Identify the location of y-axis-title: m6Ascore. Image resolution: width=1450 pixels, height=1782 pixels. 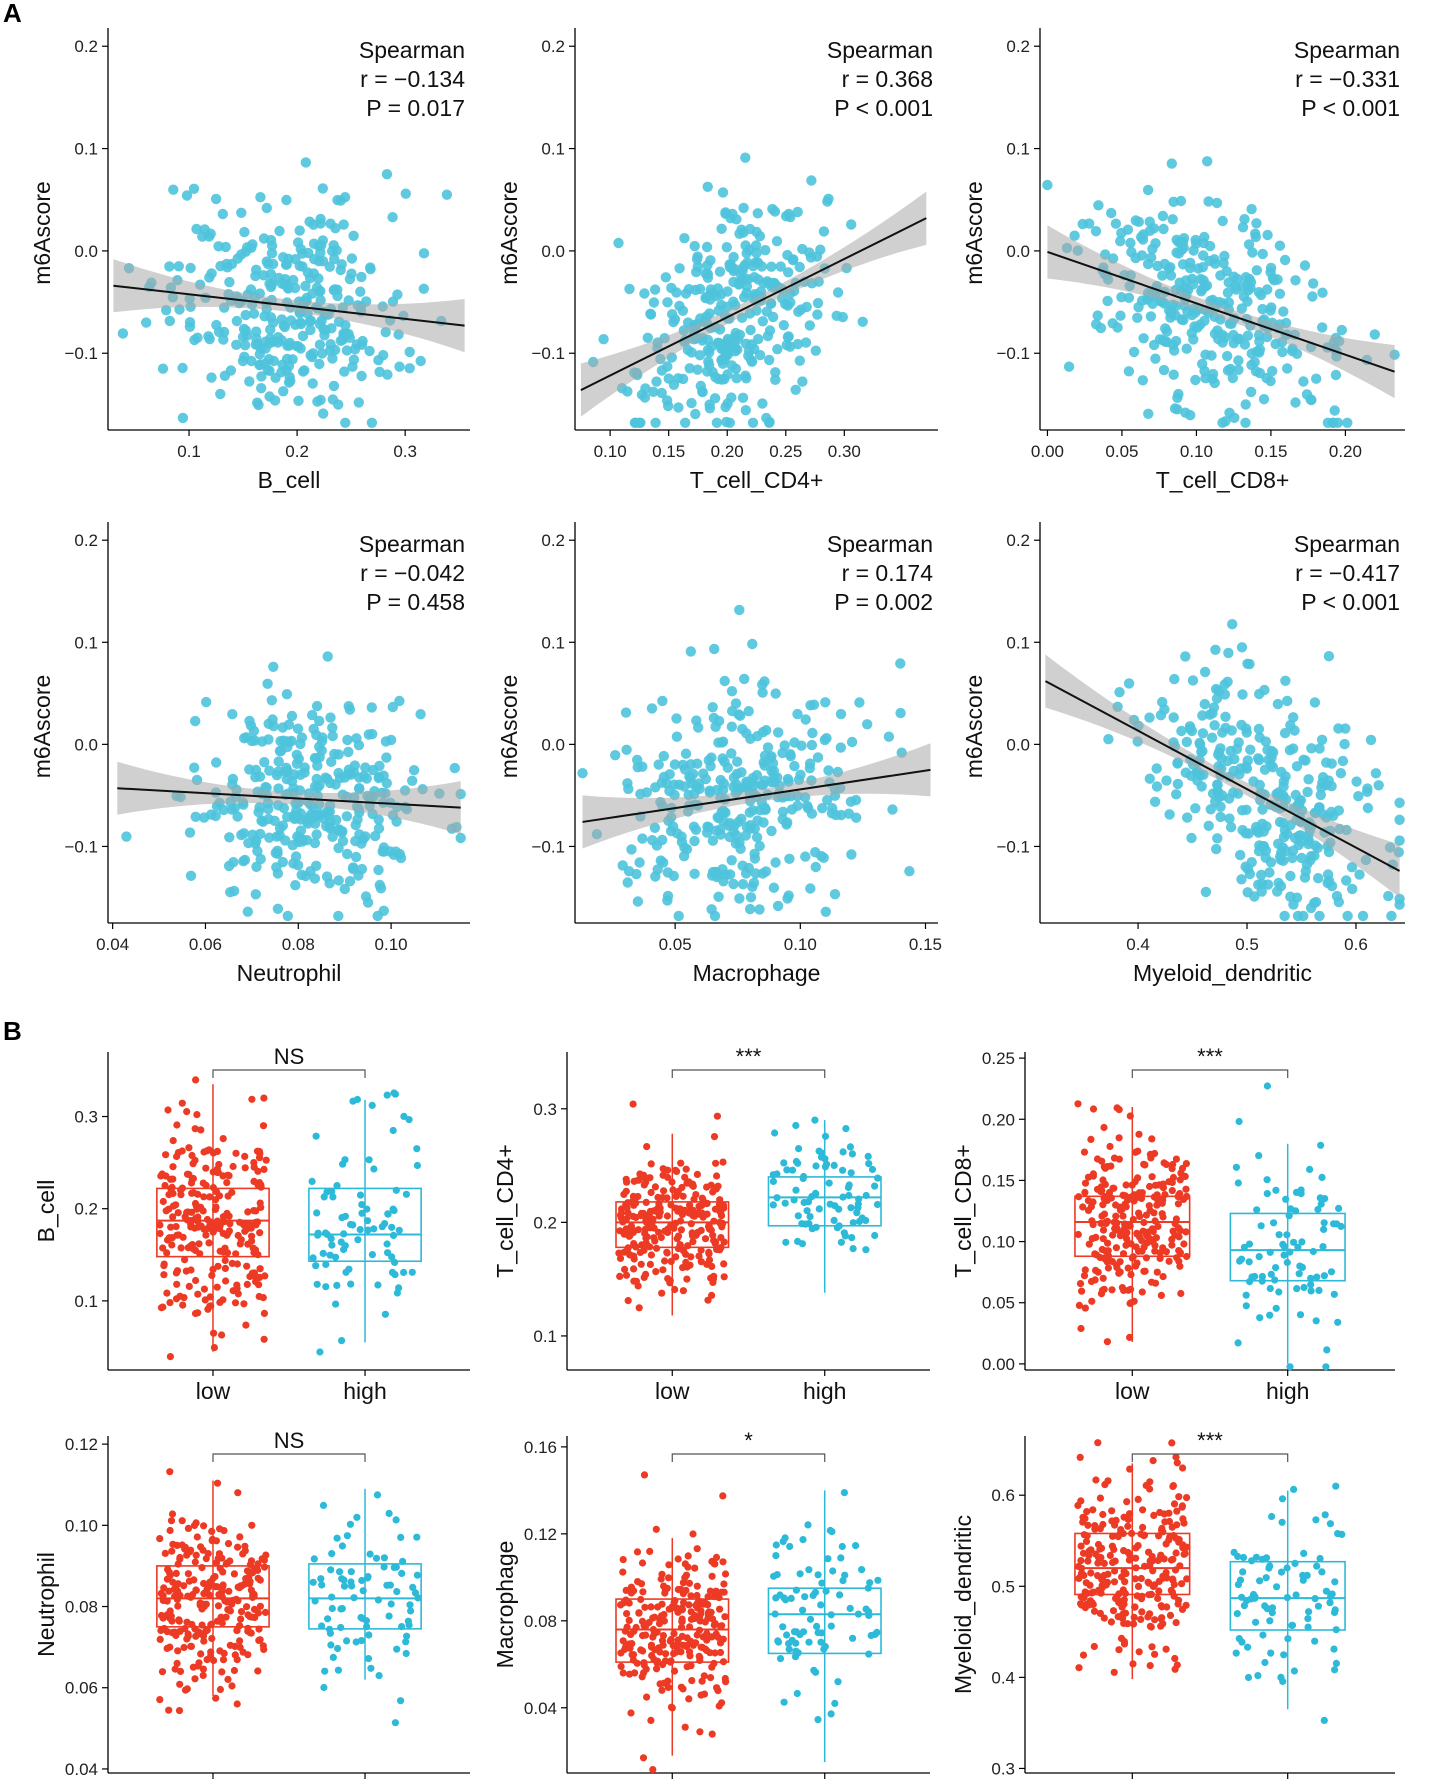
(974, 727).